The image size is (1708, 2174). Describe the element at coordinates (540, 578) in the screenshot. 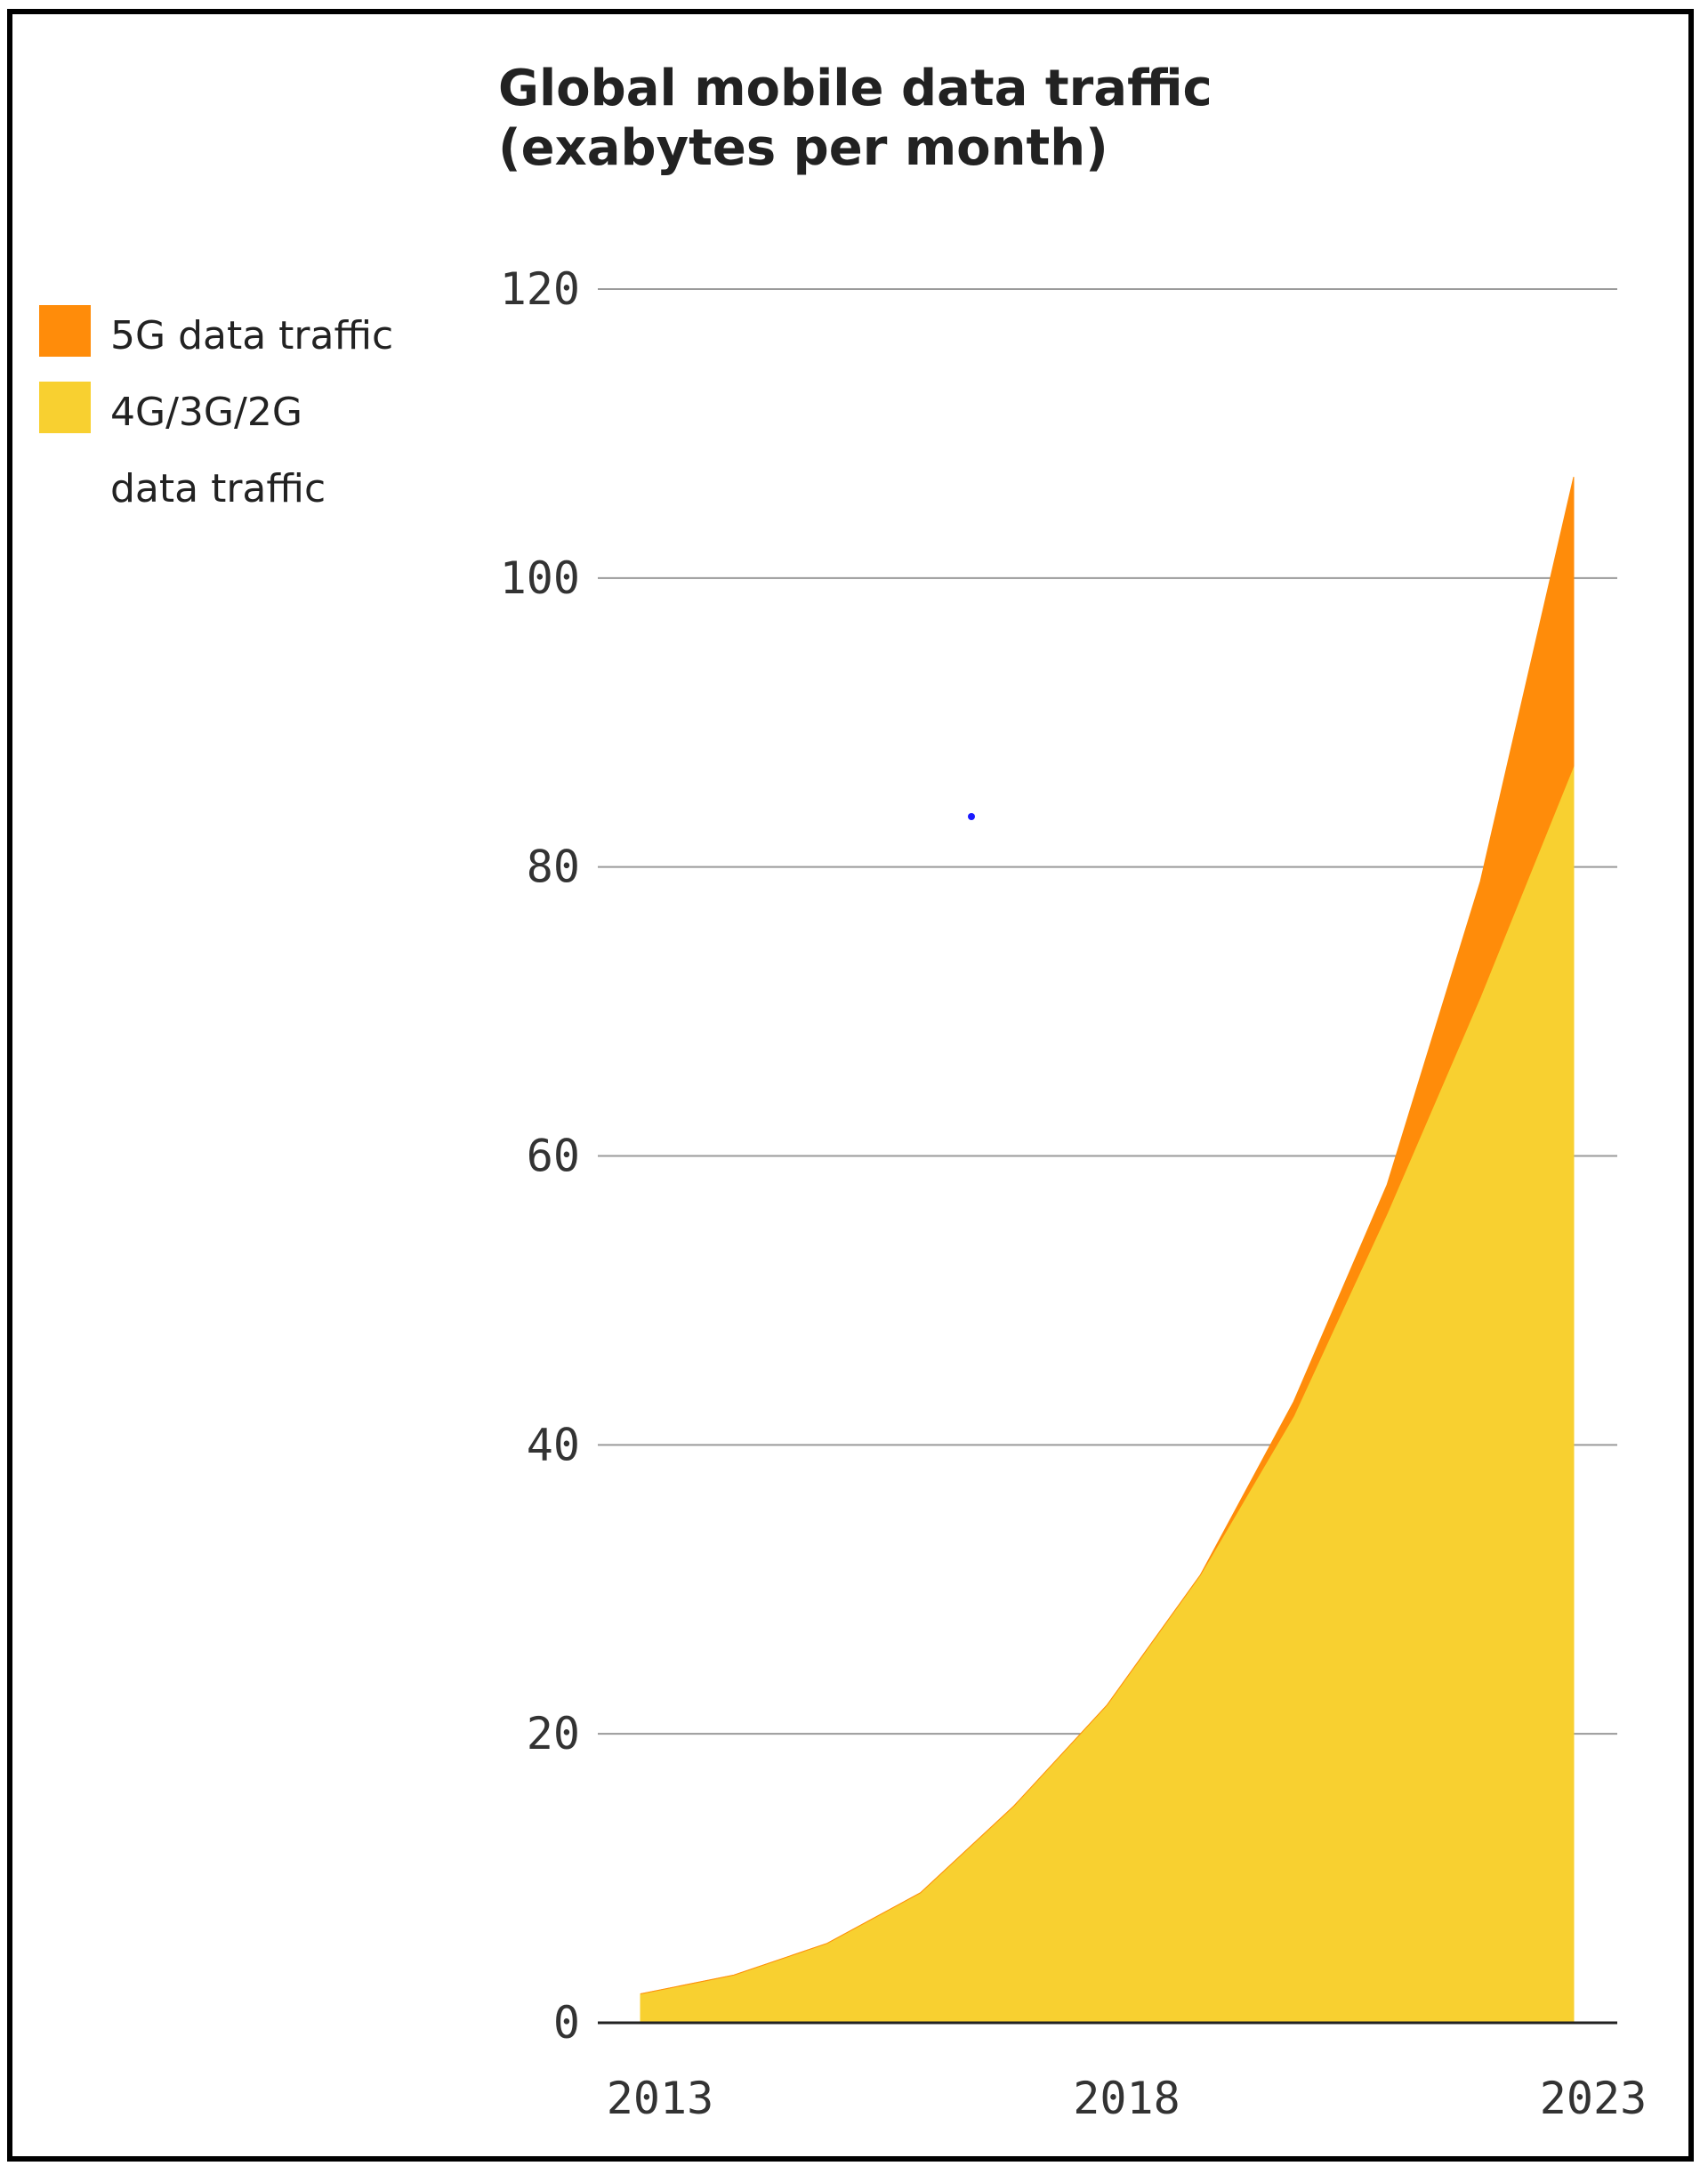

I see `y-tick-label: 100` at that location.